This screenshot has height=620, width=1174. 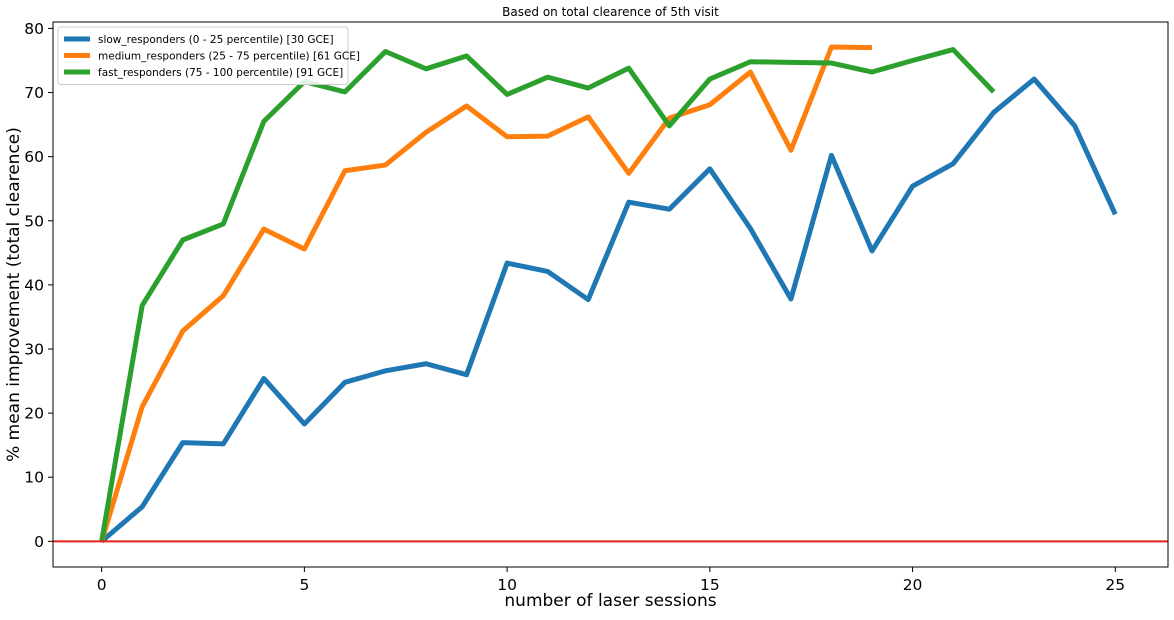 I want to click on x-tick-label: 5, so click(x=304, y=585).